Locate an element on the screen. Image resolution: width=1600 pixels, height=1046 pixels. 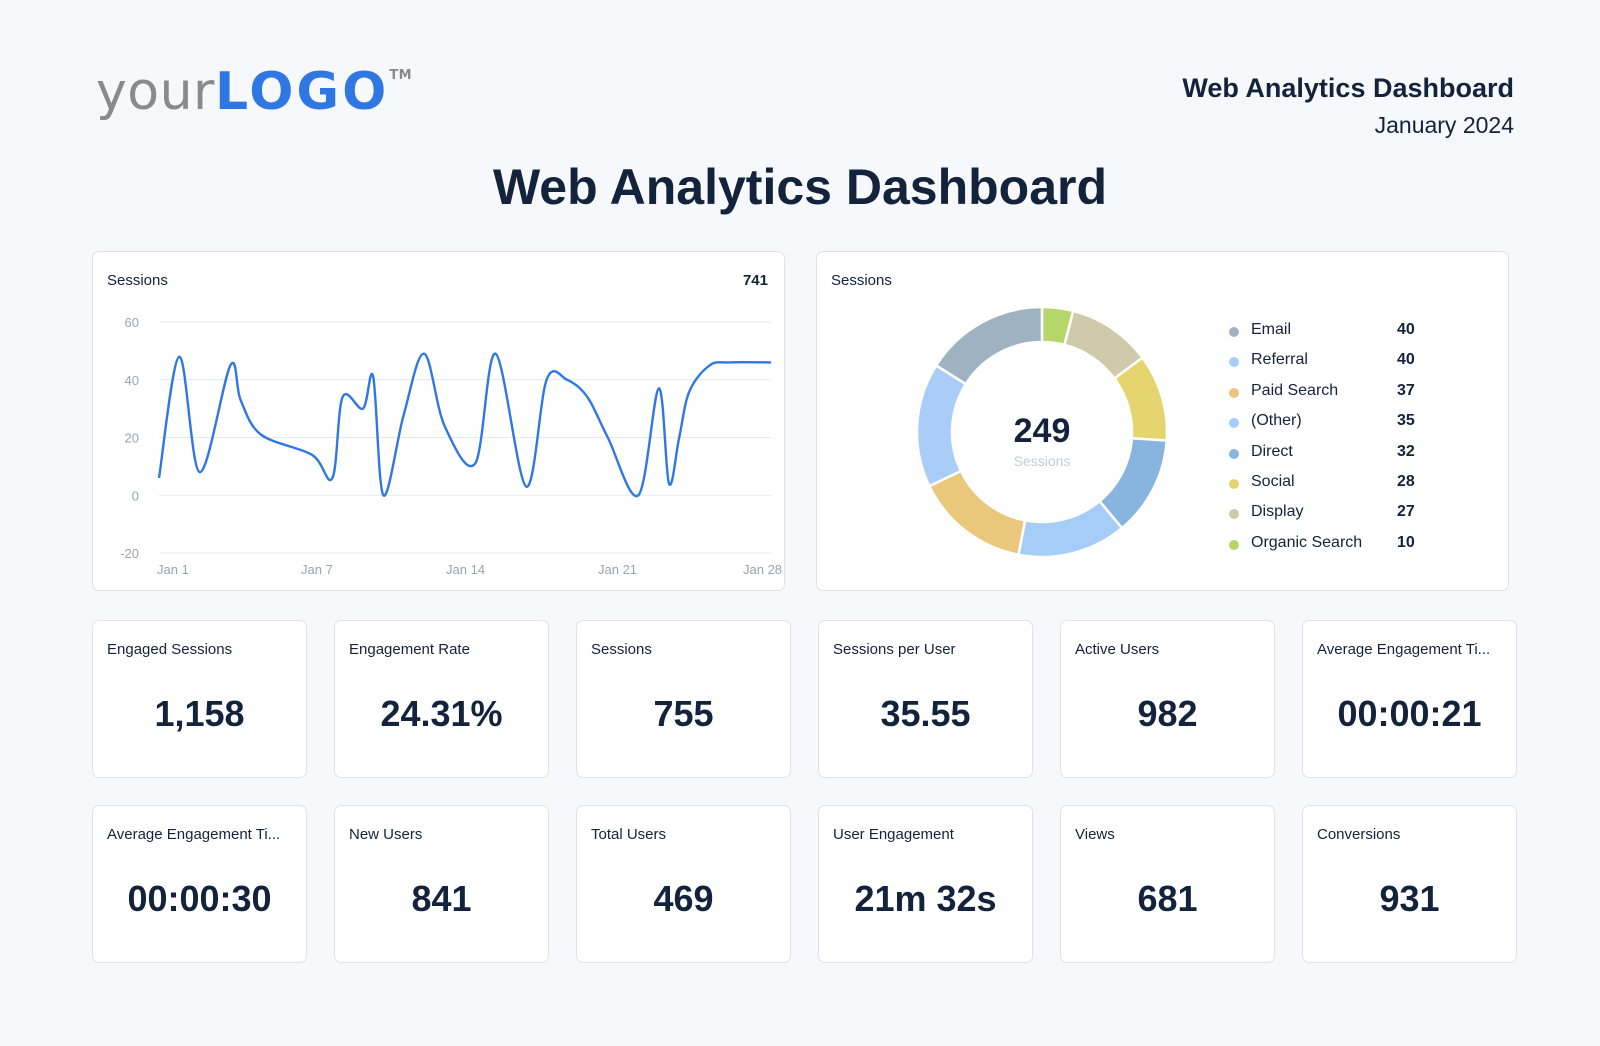
legend-label: Display is located at coordinates (1277, 512).